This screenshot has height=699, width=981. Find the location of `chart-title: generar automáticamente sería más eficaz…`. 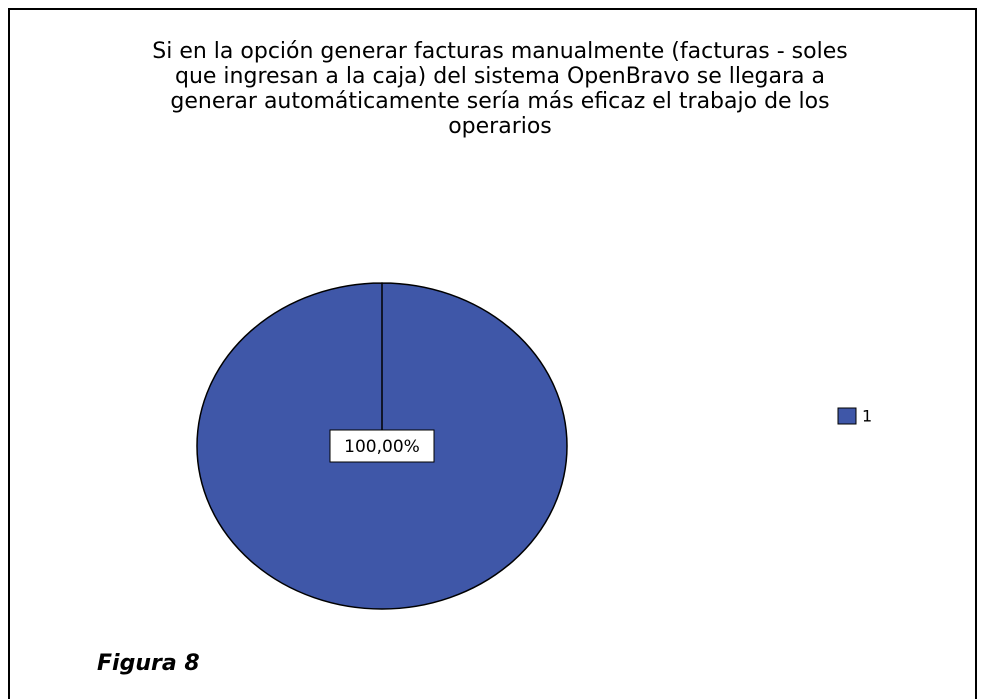

chart-title: generar automáticamente sería más eficaz… is located at coordinates (499, 101).